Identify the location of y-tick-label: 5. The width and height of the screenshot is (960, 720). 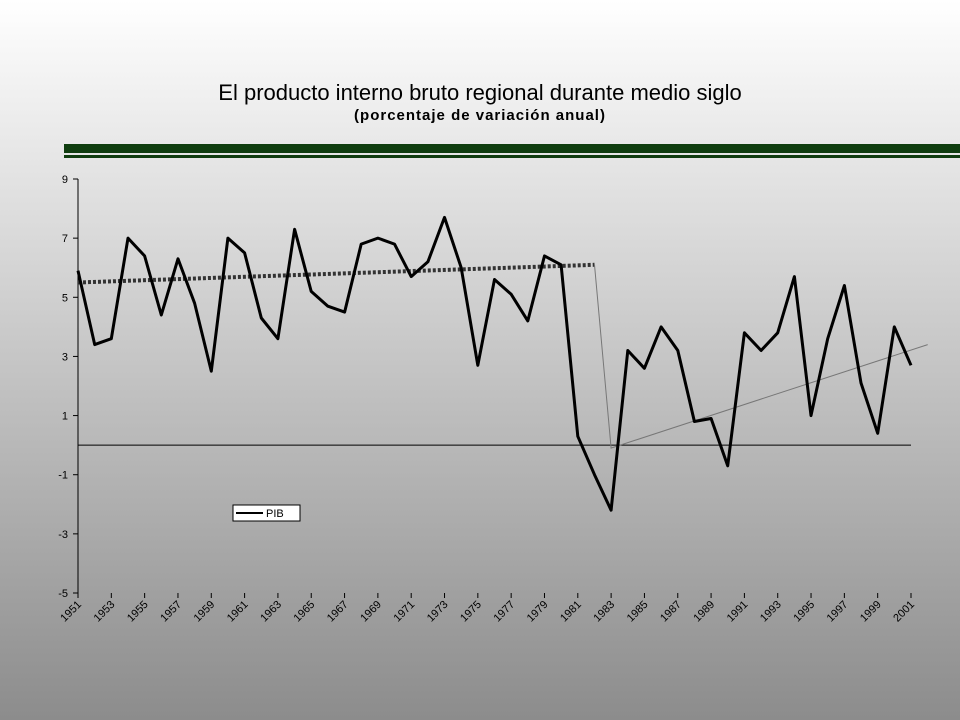
(65, 298).